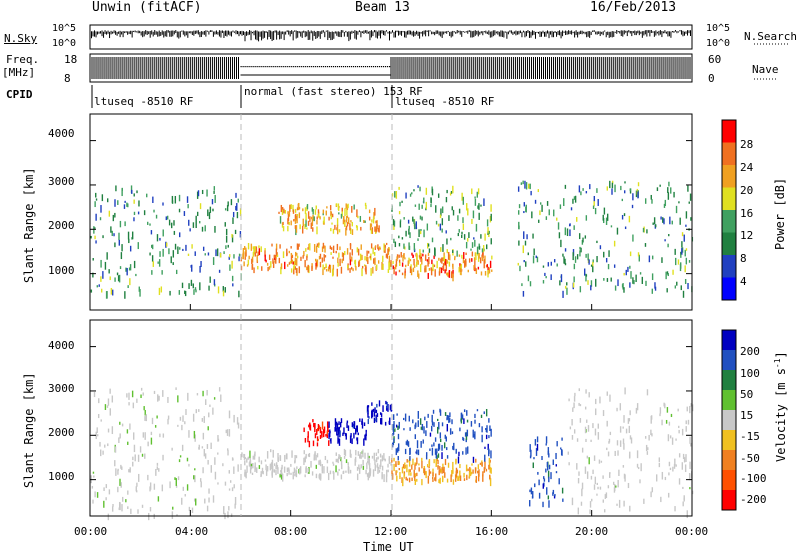 This screenshot has height=554, width=800. I want to click on cpid-segment-3: ltuseq -8510 RF, so click(445, 101).